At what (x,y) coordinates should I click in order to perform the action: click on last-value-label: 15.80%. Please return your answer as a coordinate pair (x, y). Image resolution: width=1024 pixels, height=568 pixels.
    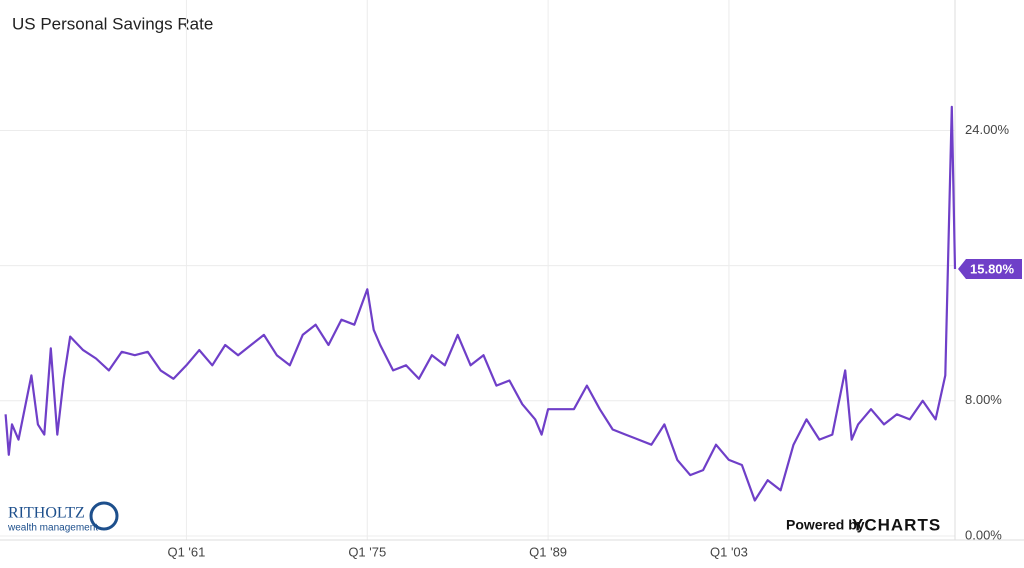
    Looking at the image, I should click on (992, 268).